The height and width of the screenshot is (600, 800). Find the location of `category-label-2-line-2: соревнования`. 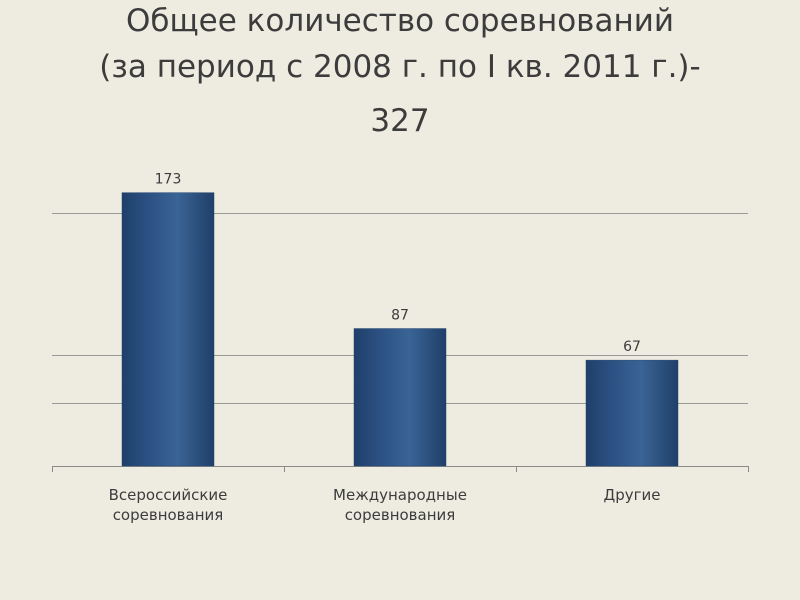

category-label-2-line-2: соревнования is located at coordinates (400, 515).